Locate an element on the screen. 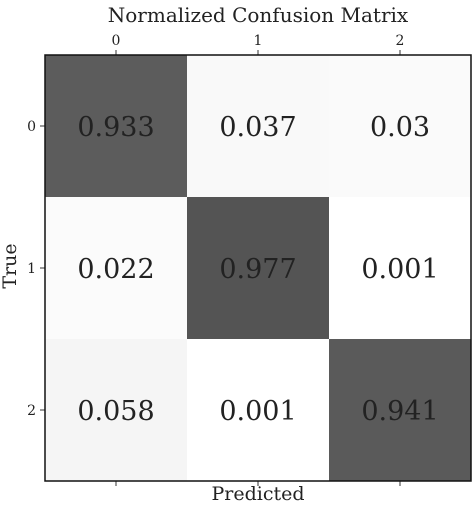  y-axis-label: True is located at coordinates (10, 265).